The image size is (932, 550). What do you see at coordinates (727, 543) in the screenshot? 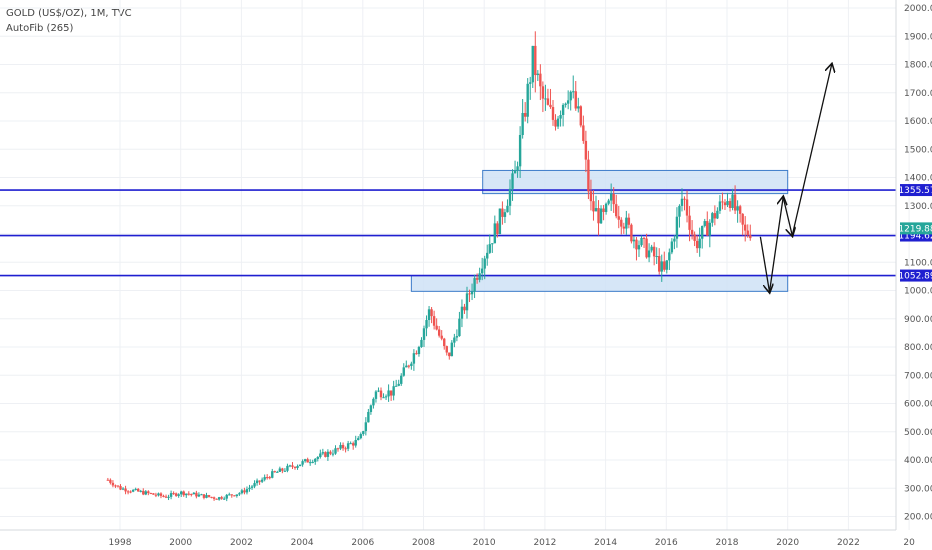
I see `x-tick-label: 2018` at bounding box center [727, 543].